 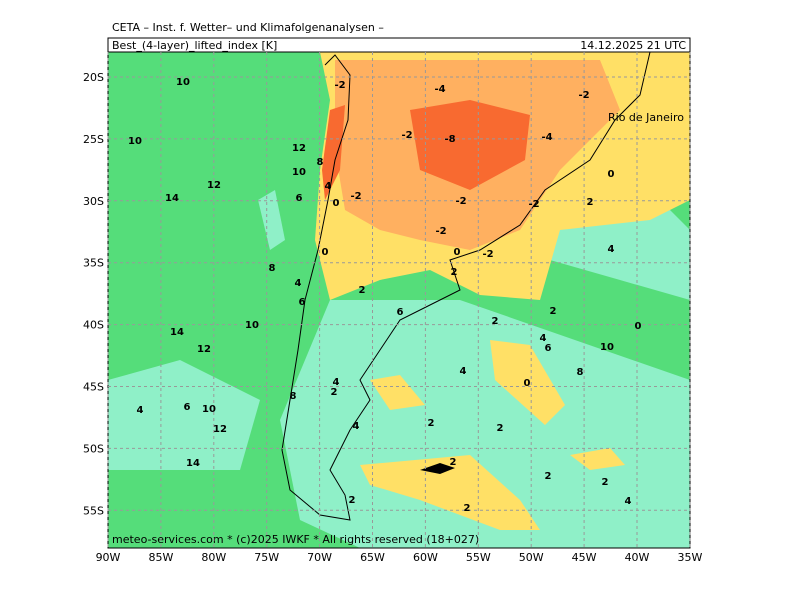 I want to click on lon-label: 85W, so click(x=160, y=557).